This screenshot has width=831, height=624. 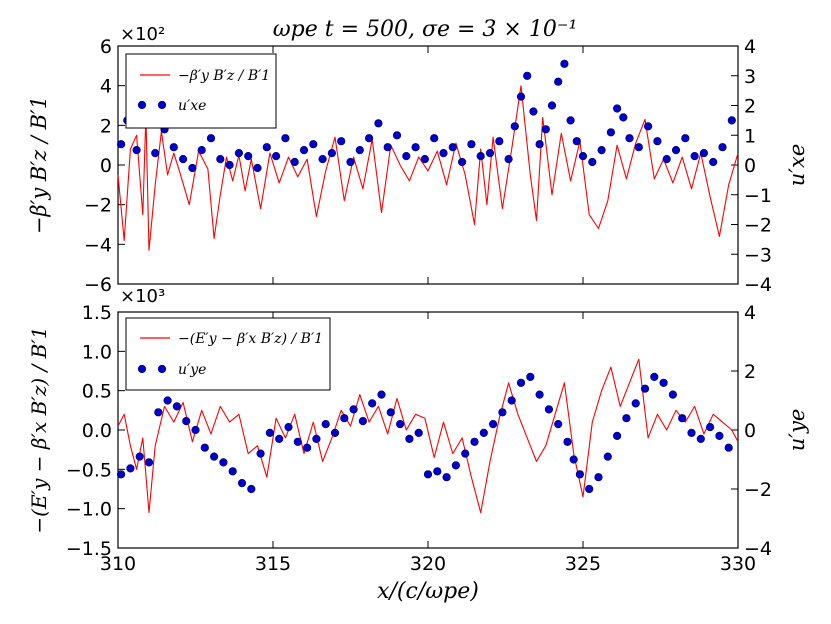 I want to click on top-ytick-label-right: −2, so click(x=758, y=226).